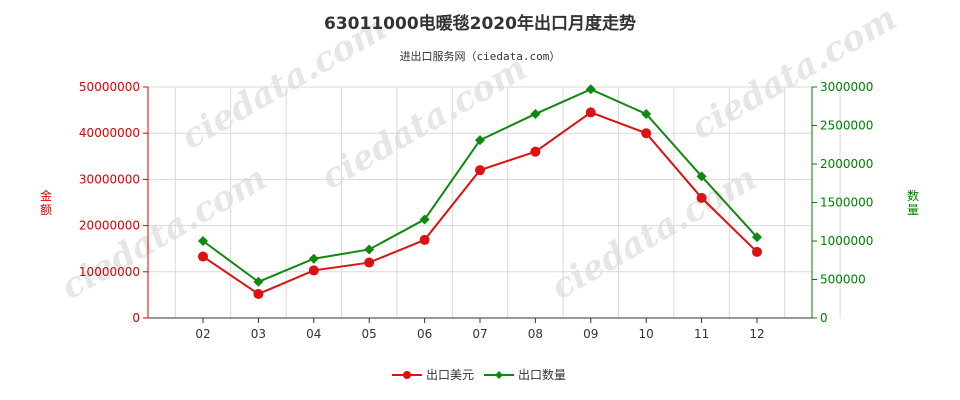 Image resolution: width=960 pixels, height=400 pixels. Describe the element at coordinates (202, 334) in the screenshot. I see `x-axis-tick-label: 02` at that location.